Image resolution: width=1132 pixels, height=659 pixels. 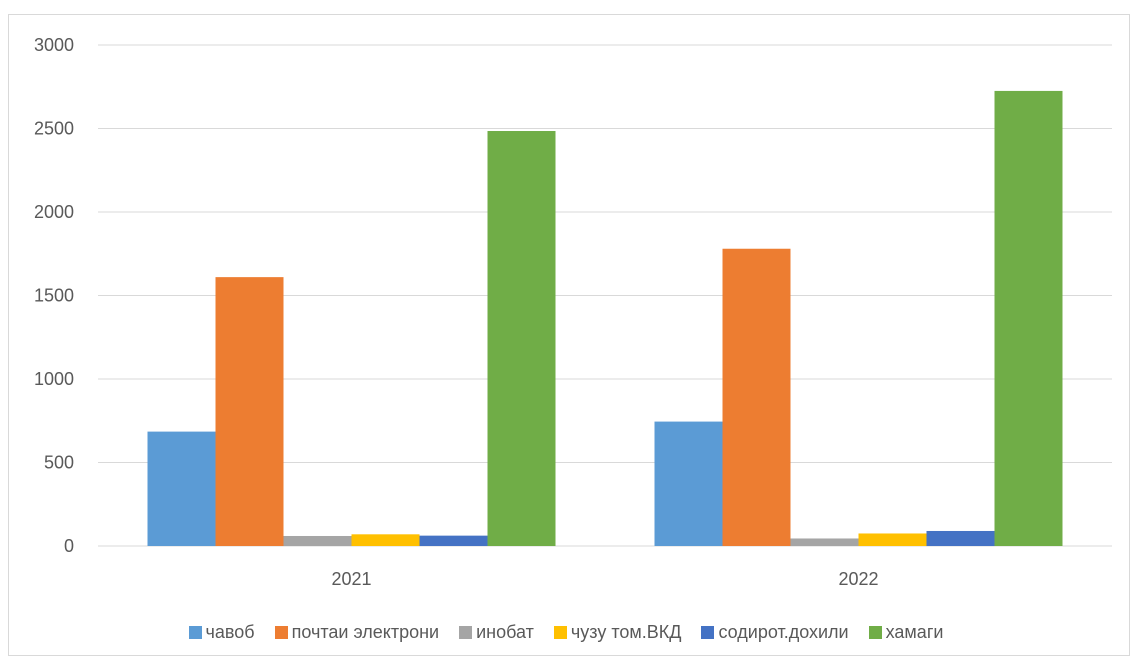 I want to click on legend-item: хамаги, so click(x=906, y=632).